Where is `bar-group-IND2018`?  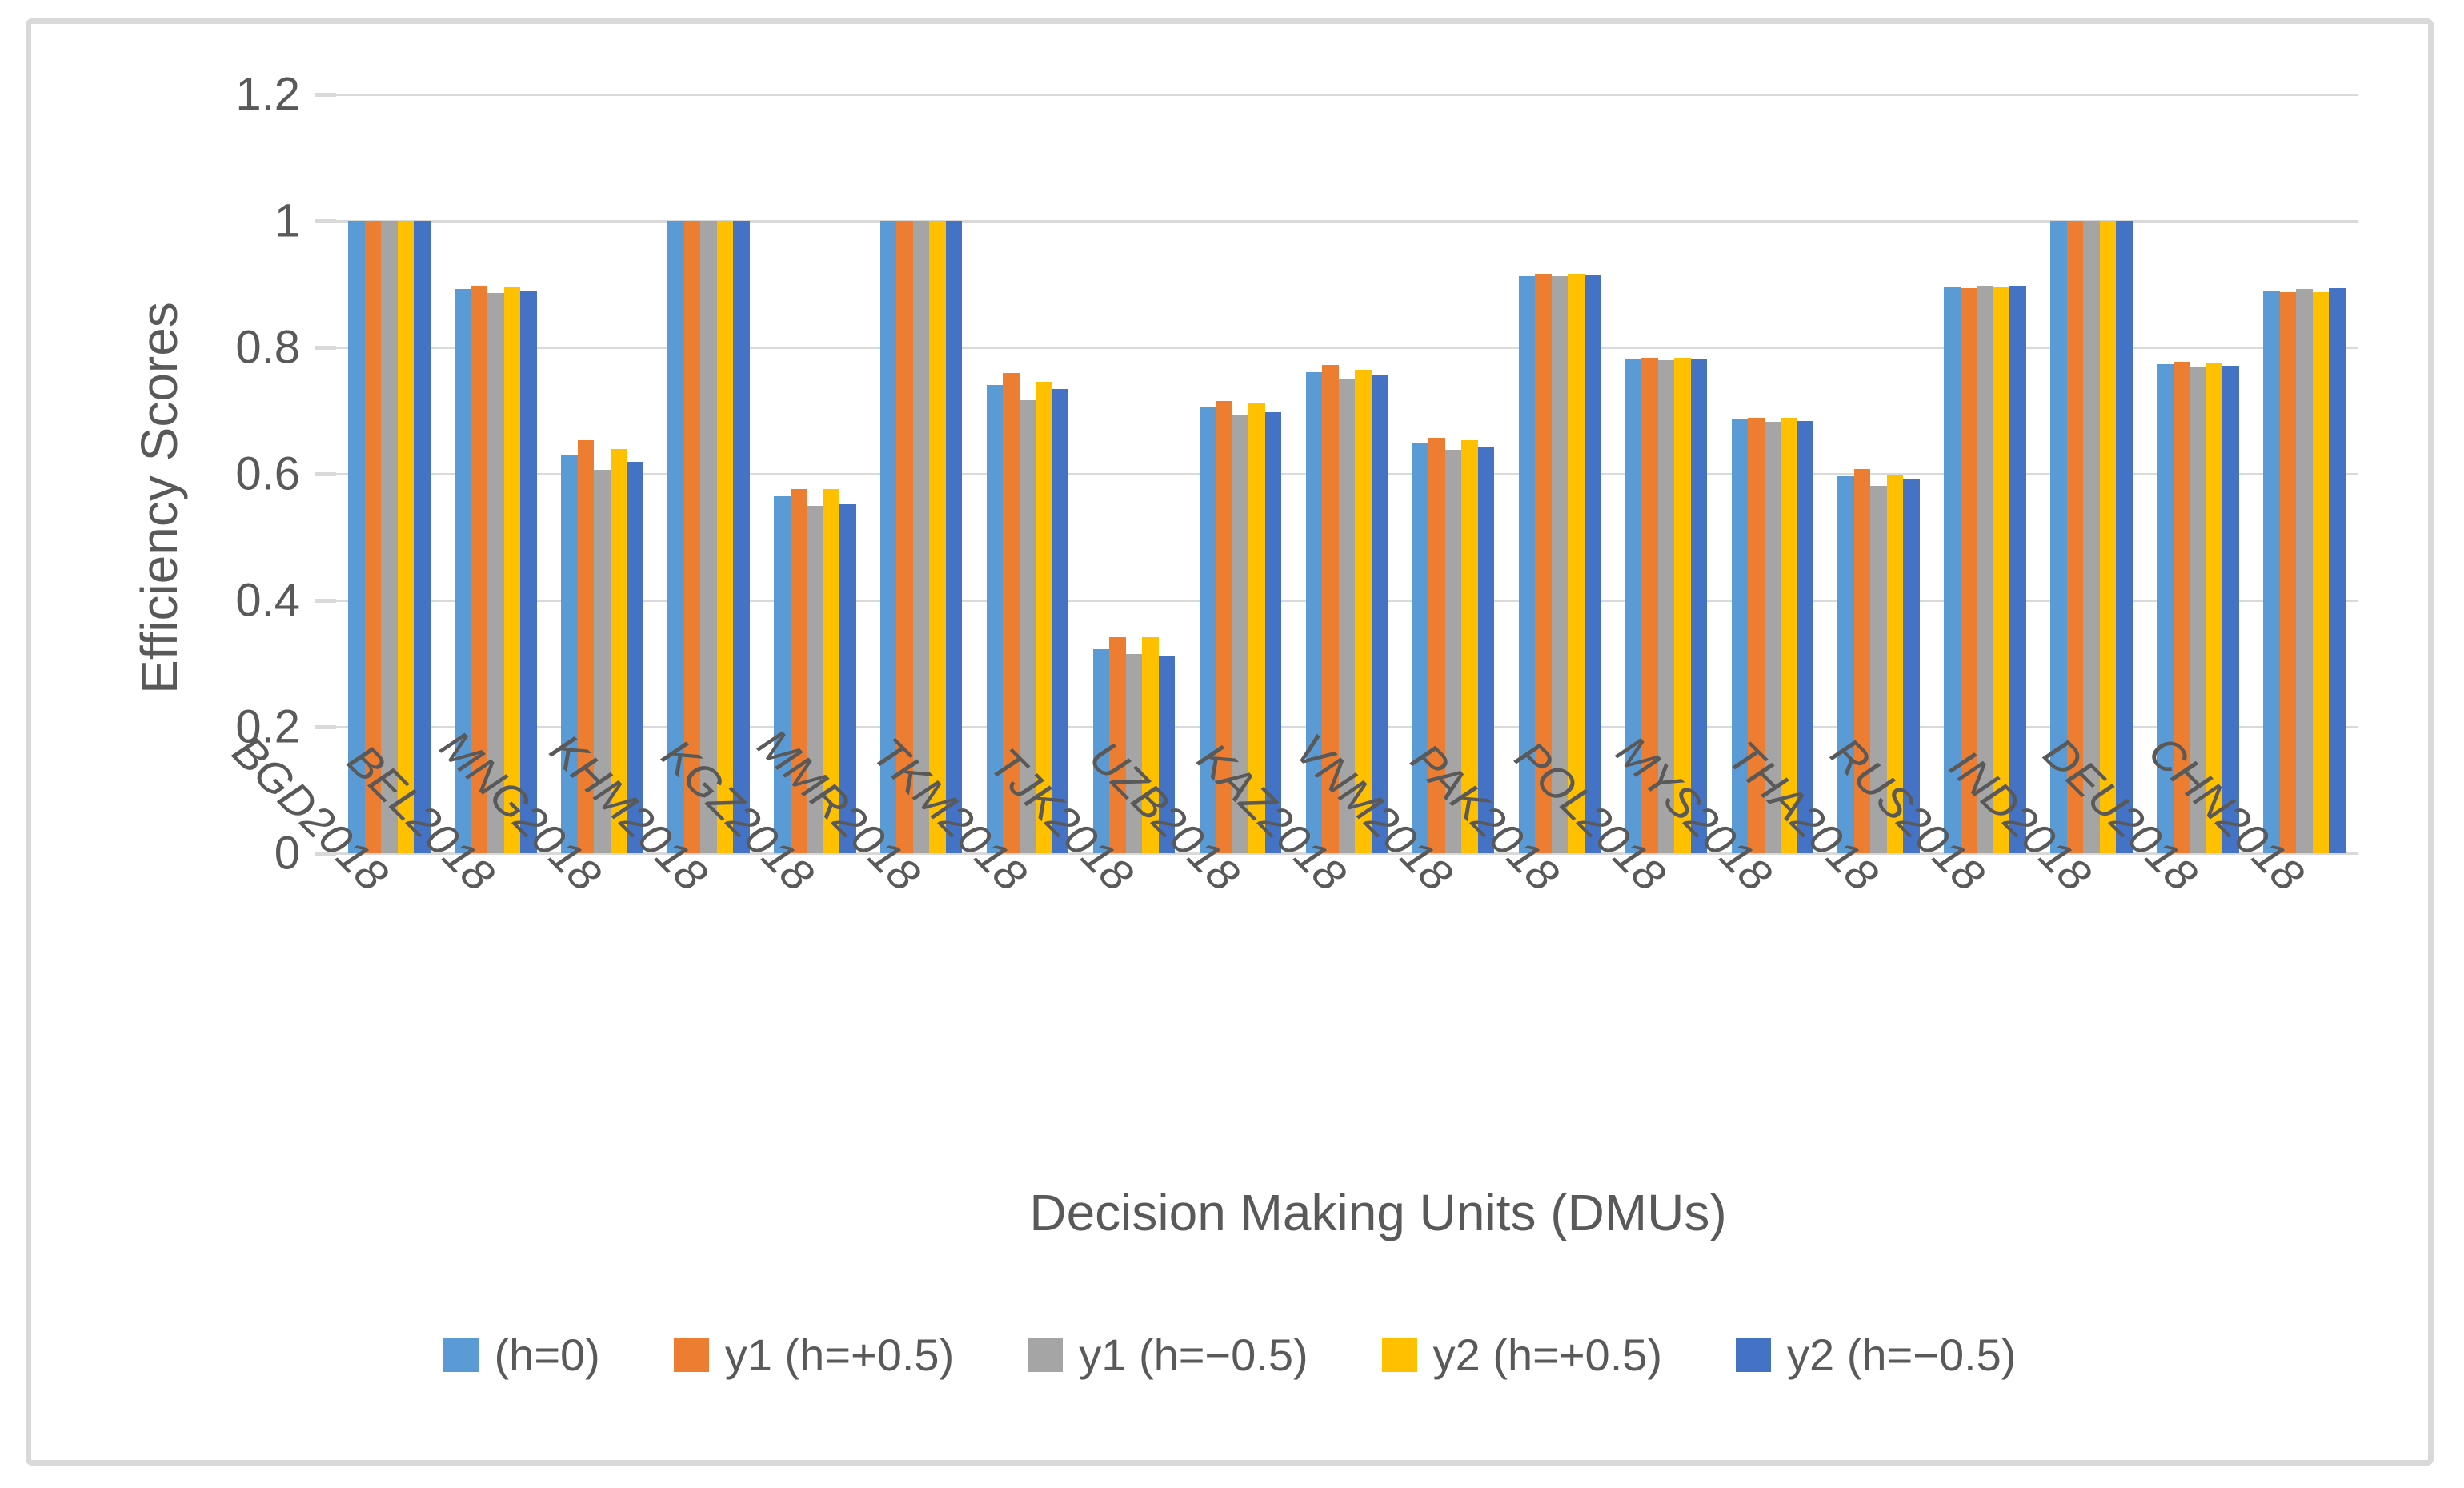 bar-group-IND2018 is located at coordinates (2092, 473).